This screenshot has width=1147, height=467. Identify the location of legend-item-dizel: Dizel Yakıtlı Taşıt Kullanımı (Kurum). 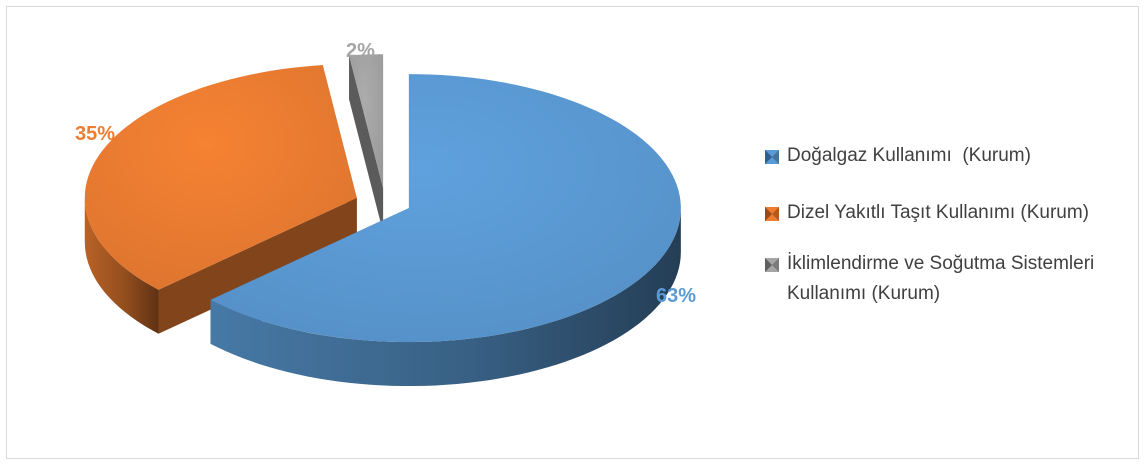
(951, 213).